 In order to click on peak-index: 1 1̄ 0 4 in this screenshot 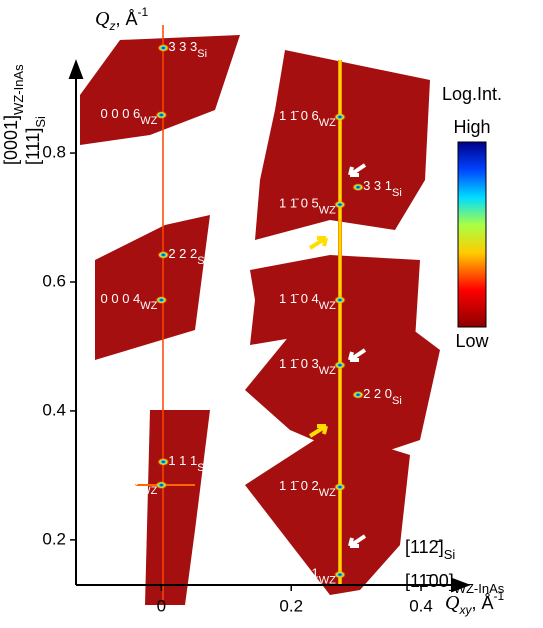, I will do `click(299, 298)`.